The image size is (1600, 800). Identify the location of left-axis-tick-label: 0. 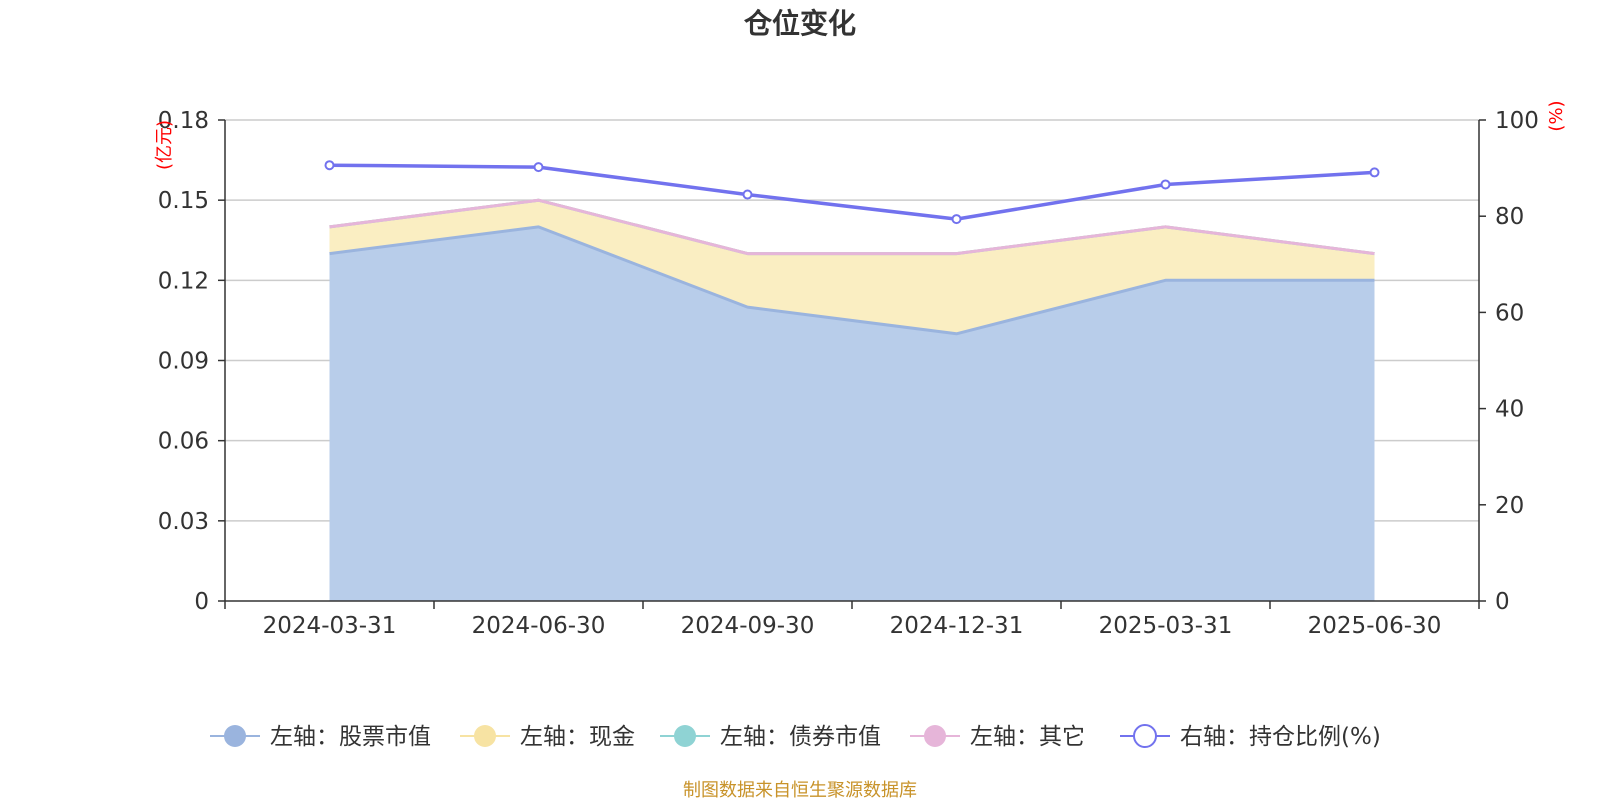
(201, 602).